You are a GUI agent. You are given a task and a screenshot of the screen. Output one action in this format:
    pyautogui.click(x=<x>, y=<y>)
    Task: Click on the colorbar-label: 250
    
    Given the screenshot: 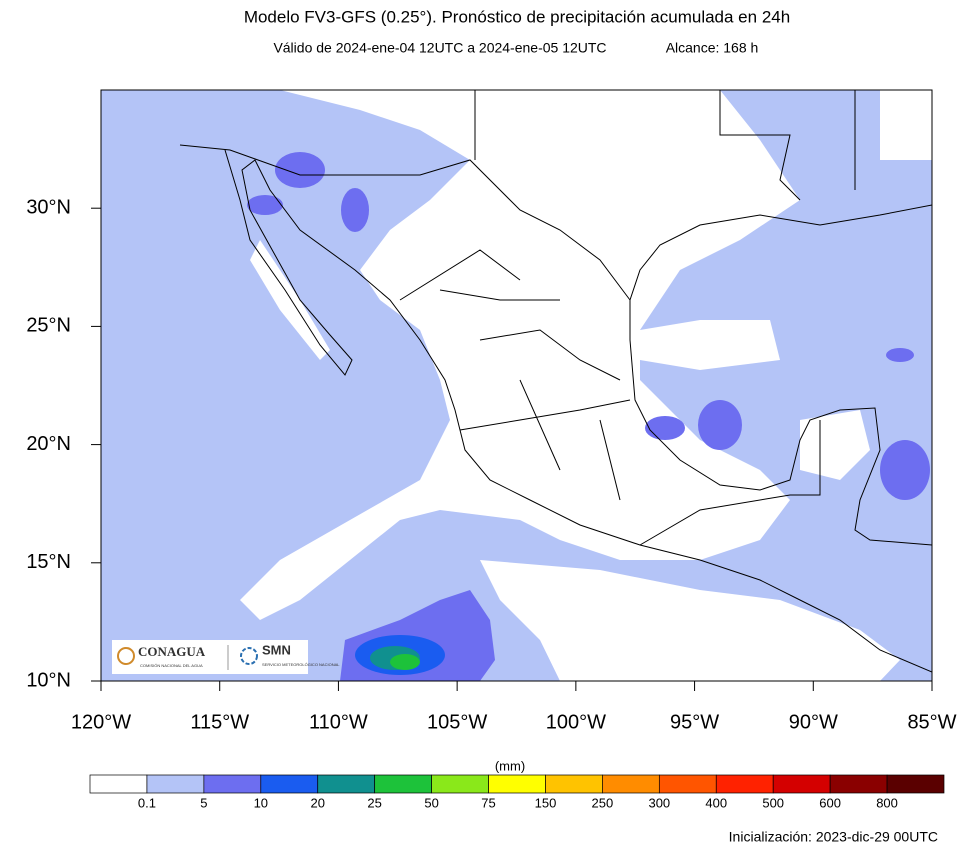 What is the action you would take?
    pyautogui.click(x=603, y=802)
    